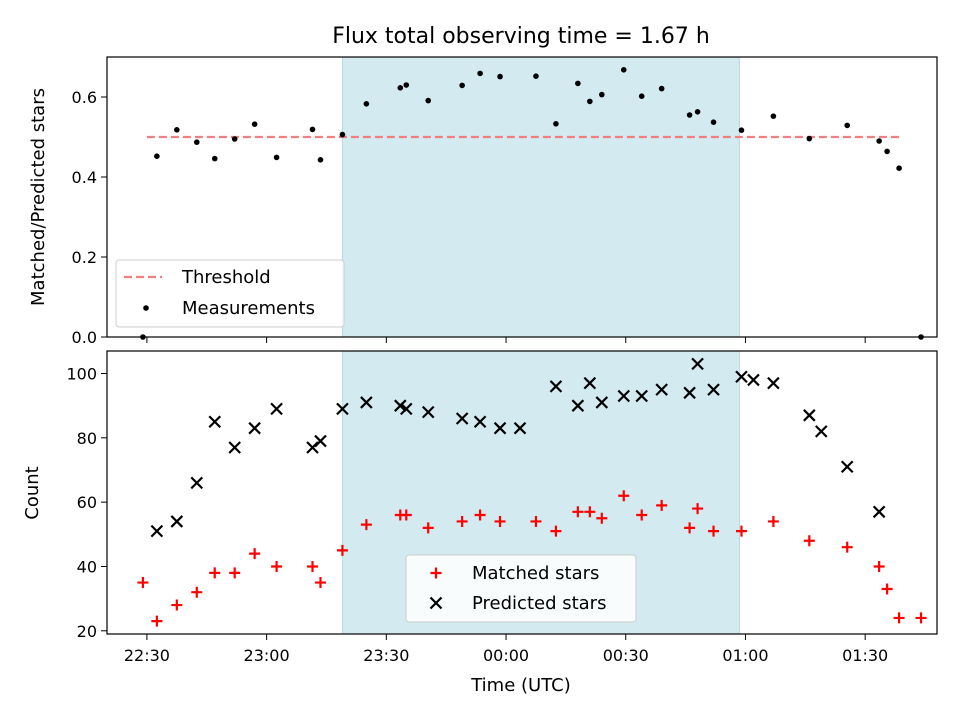 This screenshot has width=960, height=724. Describe the element at coordinates (506, 655) in the screenshot. I see `x-tick-label: 00:00` at that location.